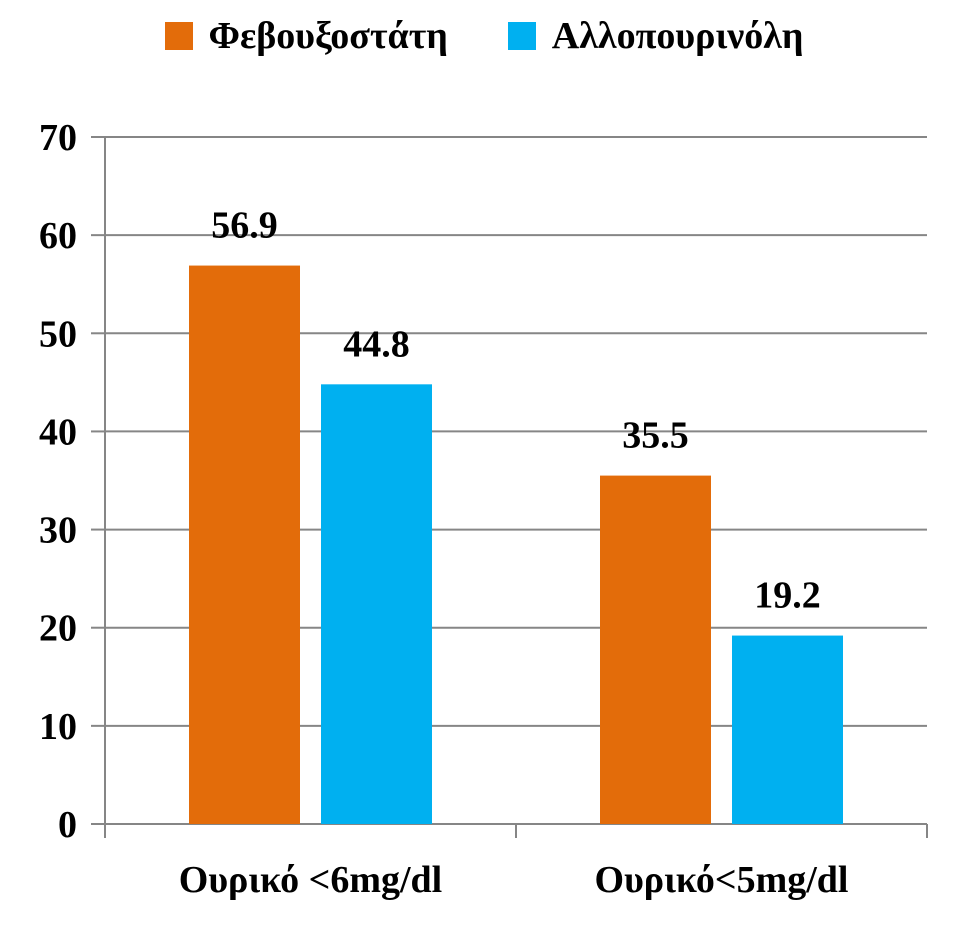 The image size is (968, 935). I want to click on legend-item-series-1: Αλλοπουρινόλη, so click(655, 36).